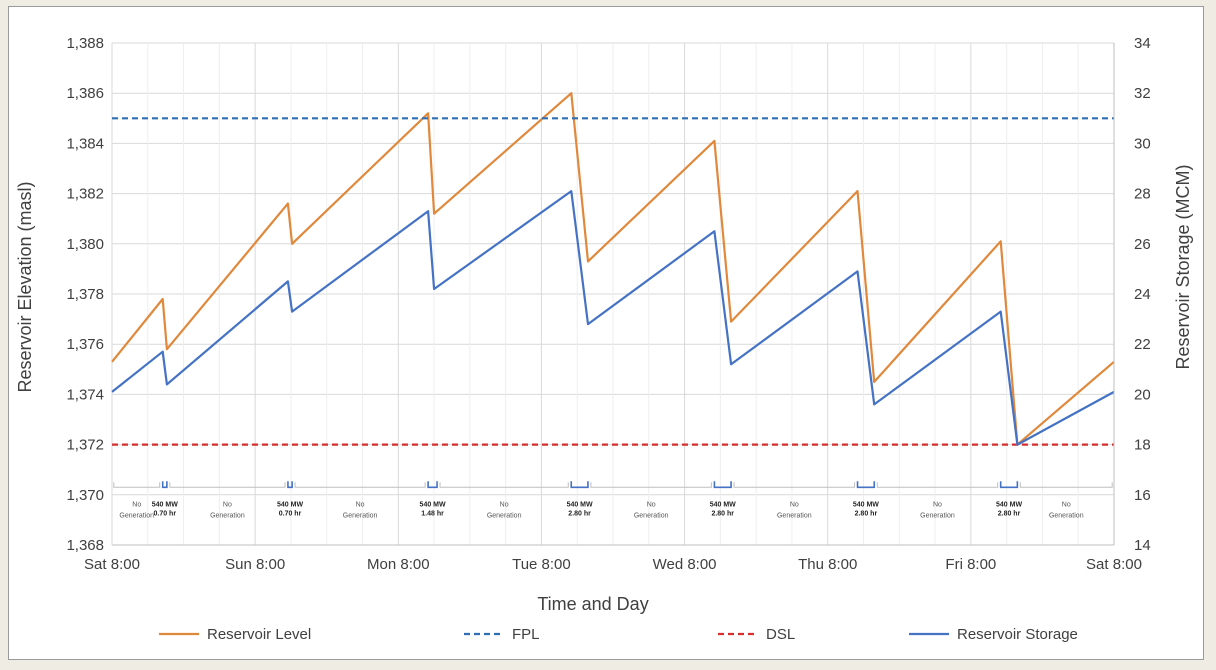 The image size is (1216, 670). What do you see at coordinates (1142, 394) in the screenshot?
I see `y2-tick-label: 20` at bounding box center [1142, 394].